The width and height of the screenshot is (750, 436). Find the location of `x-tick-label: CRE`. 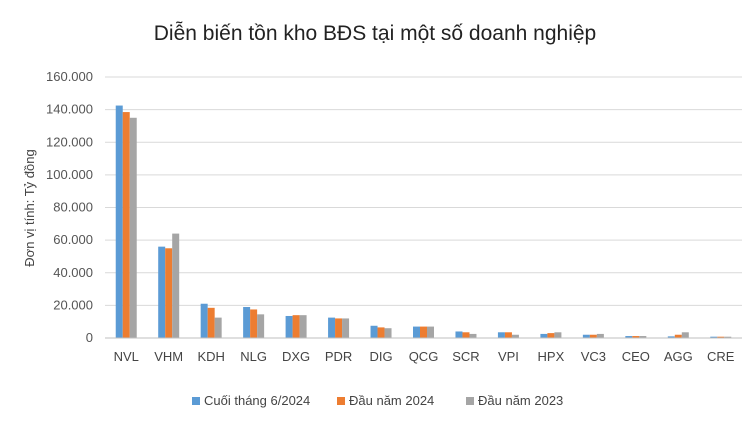

x-tick-label: CRE is located at coordinates (721, 356).